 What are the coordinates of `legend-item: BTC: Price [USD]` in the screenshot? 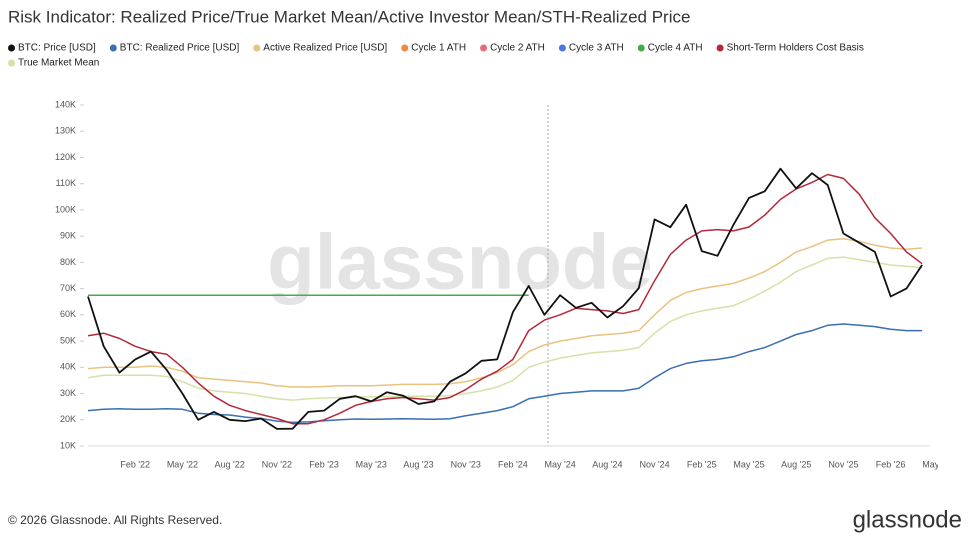 It's located at (52, 48).